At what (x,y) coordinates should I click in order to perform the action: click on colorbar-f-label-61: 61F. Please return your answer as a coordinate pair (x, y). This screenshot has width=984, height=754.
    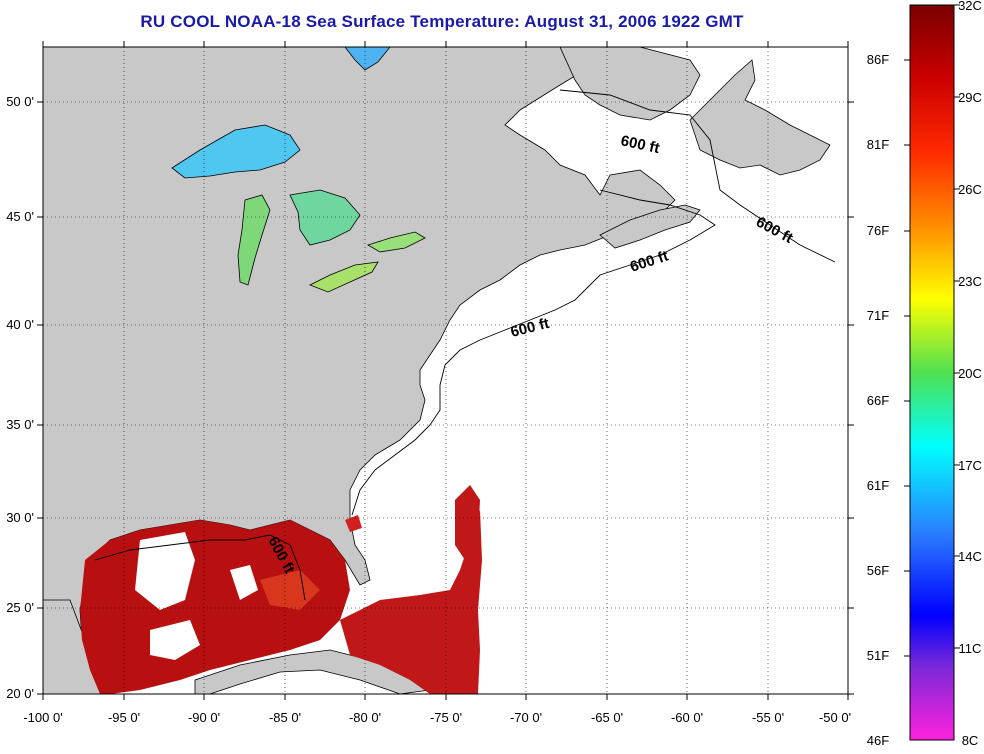
    Looking at the image, I should click on (878, 485).